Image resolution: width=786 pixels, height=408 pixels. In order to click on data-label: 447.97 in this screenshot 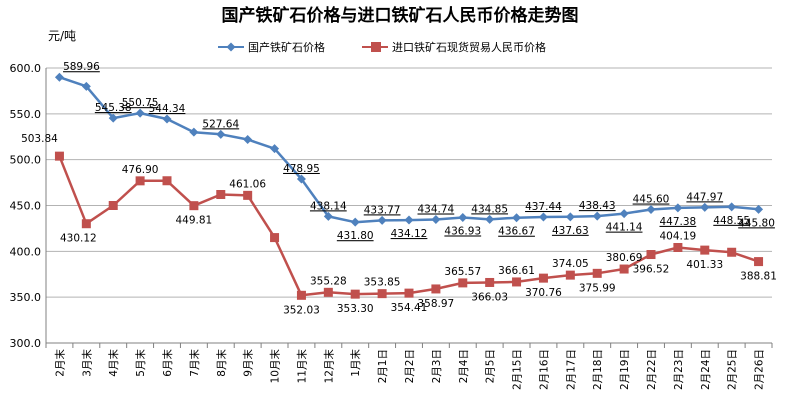, I will do `click(704, 197)`.